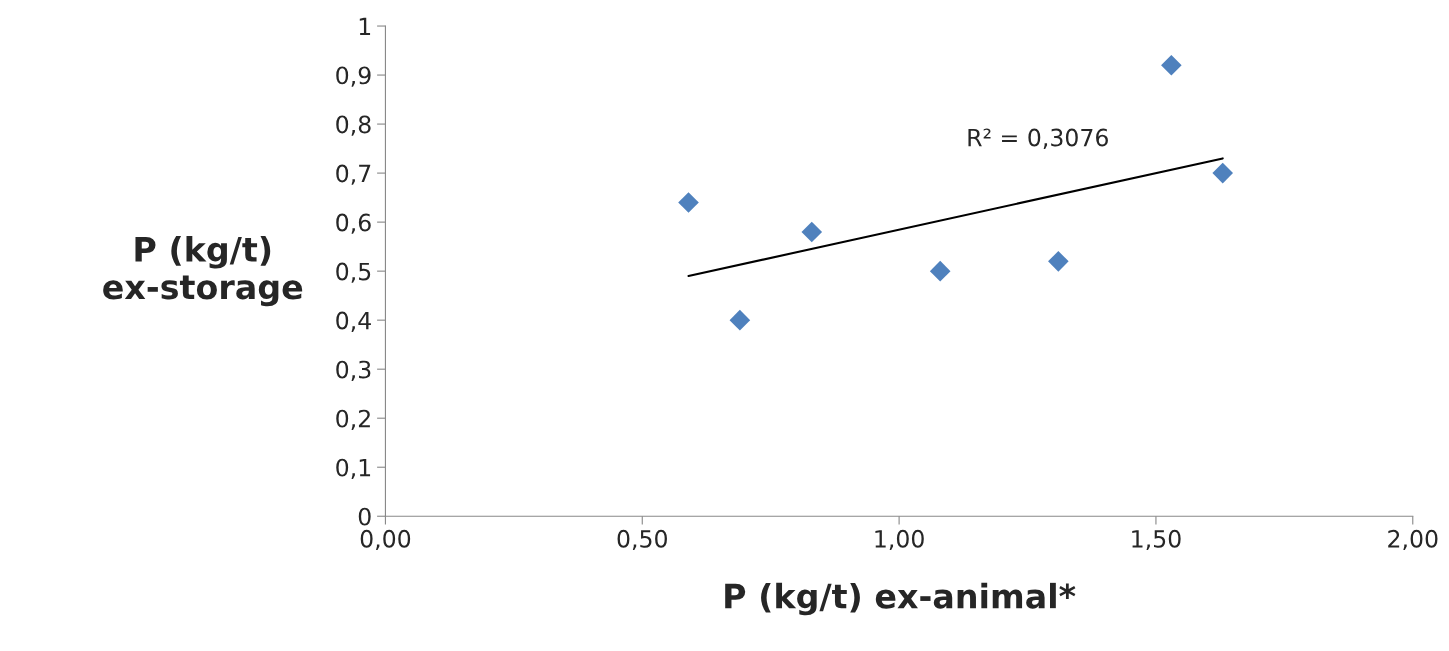 This screenshot has width=1449, height=651. Describe the element at coordinates (353, 321) in the screenshot. I see `y-tick-label: 0,4` at that location.